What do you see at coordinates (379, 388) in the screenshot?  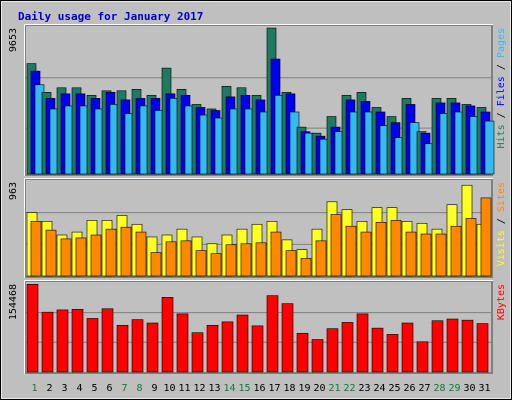 I see `x-tick-label-day-24: 24` at bounding box center [379, 388].